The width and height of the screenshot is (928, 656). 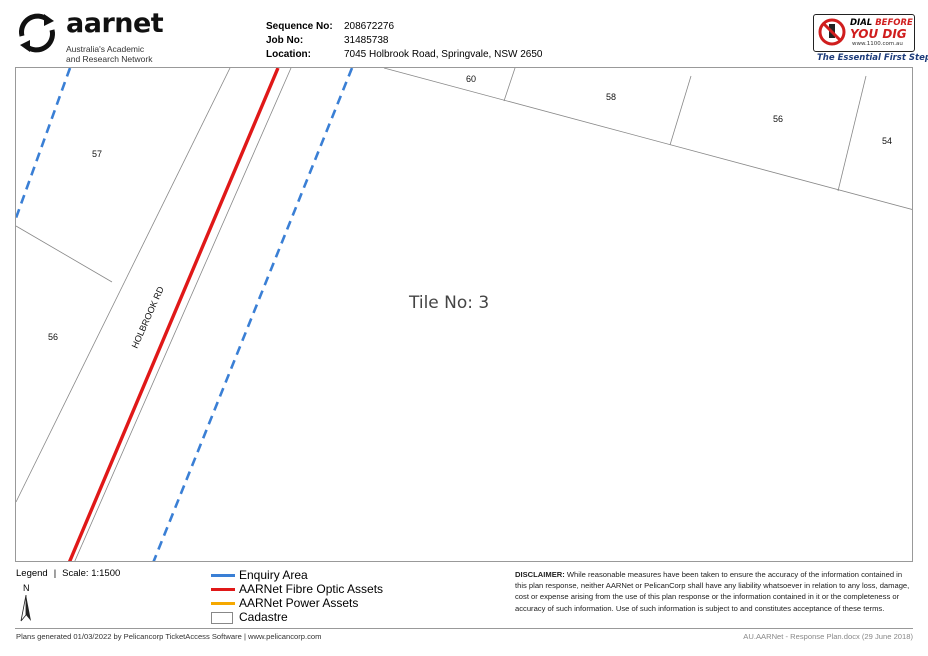 What do you see at coordinates (366, 40) in the screenshot?
I see `job-value: 31485738` at bounding box center [366, 40].